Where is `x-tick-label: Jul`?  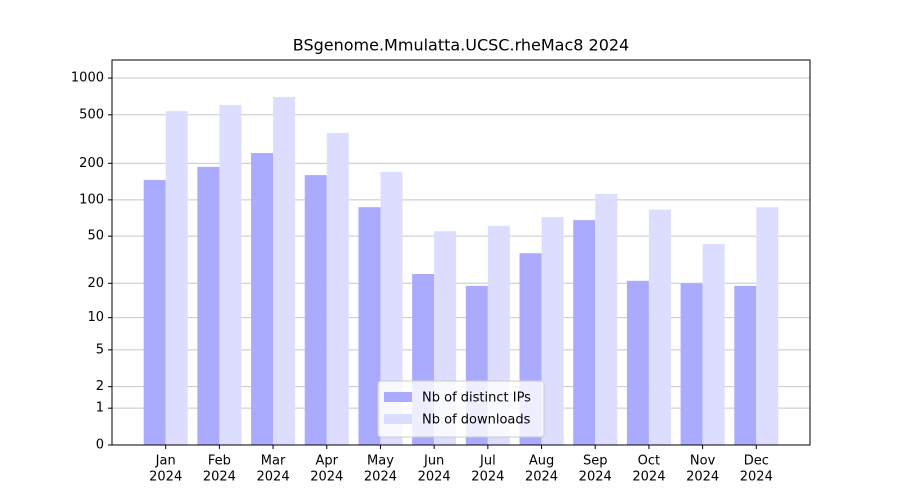 x-tick-label: Jul is located at coordinates (487, 461).